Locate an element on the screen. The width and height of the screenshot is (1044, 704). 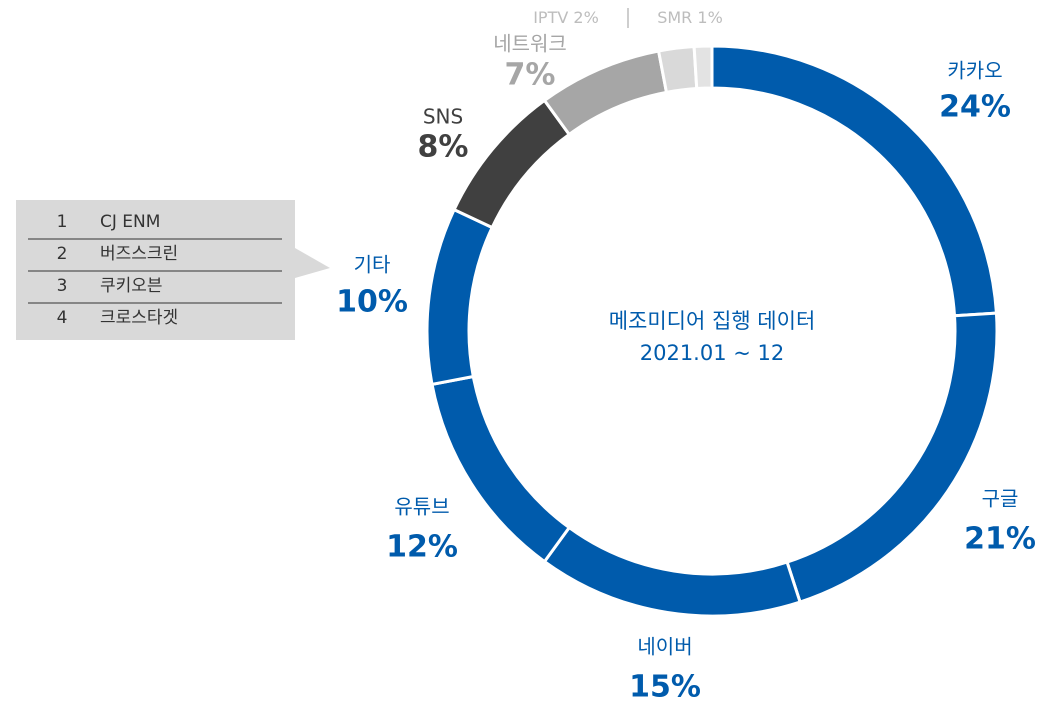
segment-value: 15% is located at coordinates (665, 687).